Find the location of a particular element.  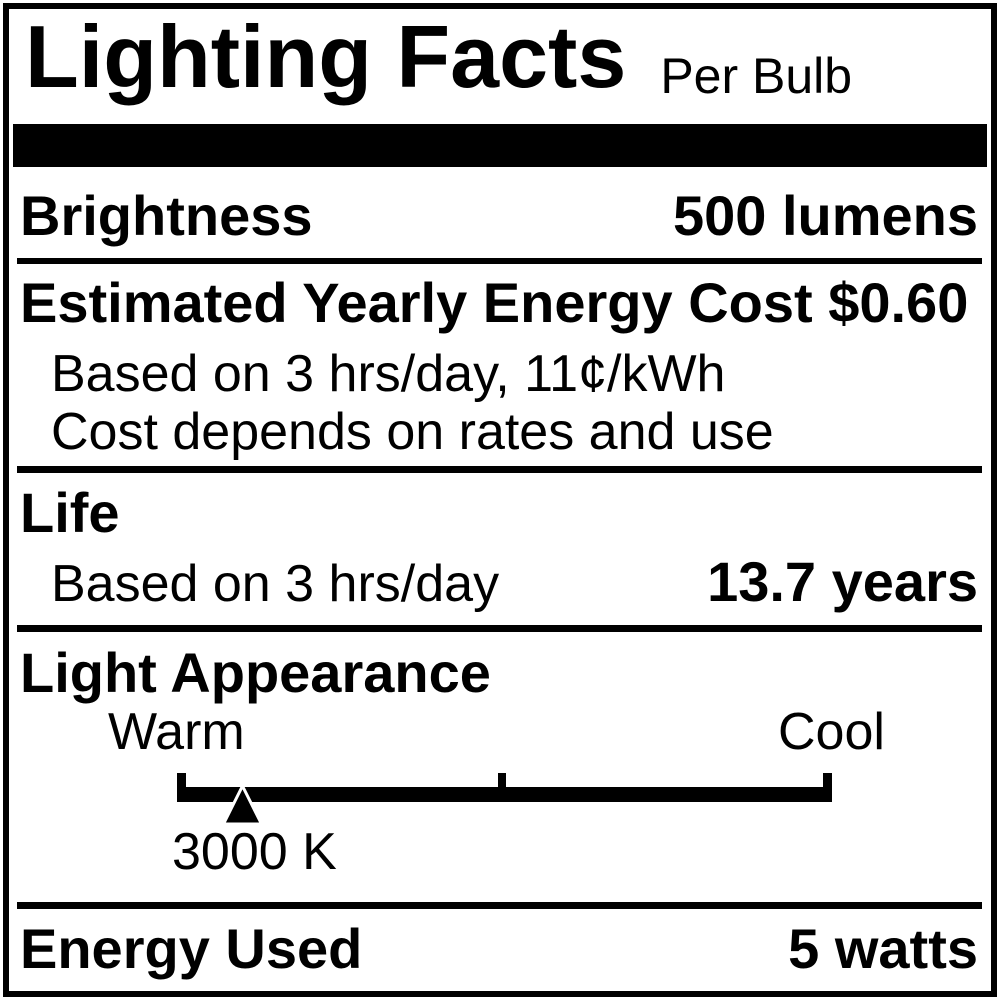

energy-used-label: Energy Used is located at coordinates (191, 948).